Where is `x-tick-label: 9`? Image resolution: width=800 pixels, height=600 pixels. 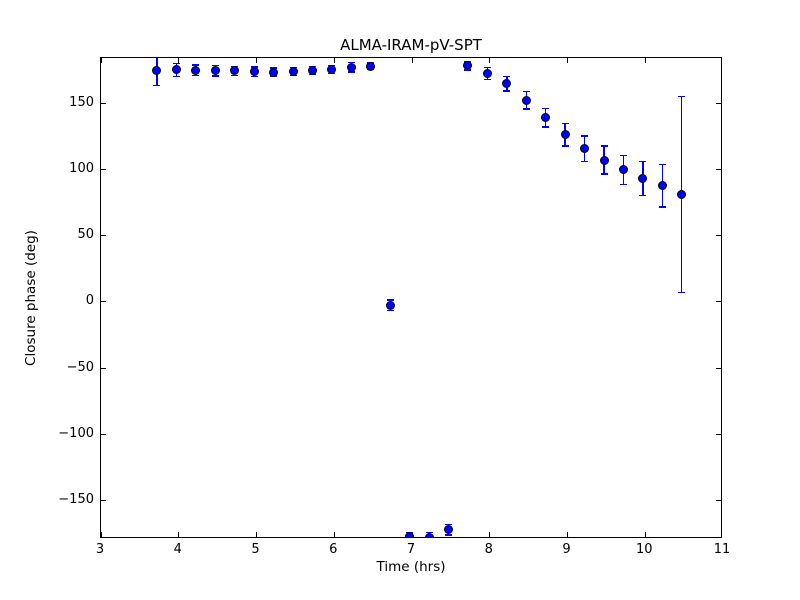 x-tick-label: 9 is located at coordinates (566, 549).